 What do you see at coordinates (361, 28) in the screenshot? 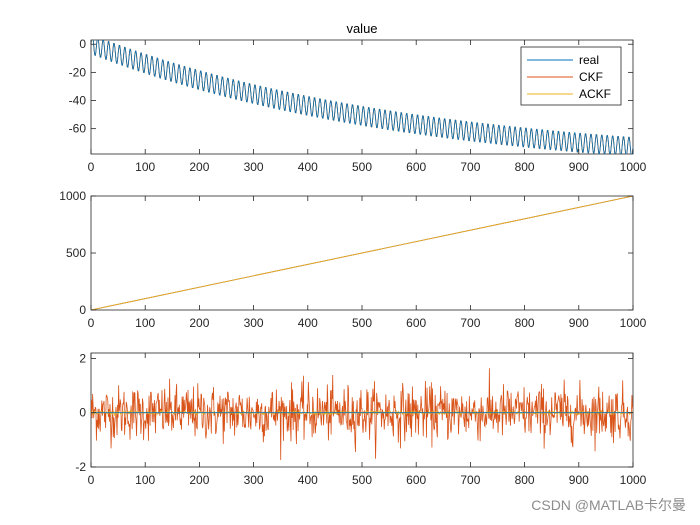
I see `subplot-1-title: value` at bounding box center [361, 28].